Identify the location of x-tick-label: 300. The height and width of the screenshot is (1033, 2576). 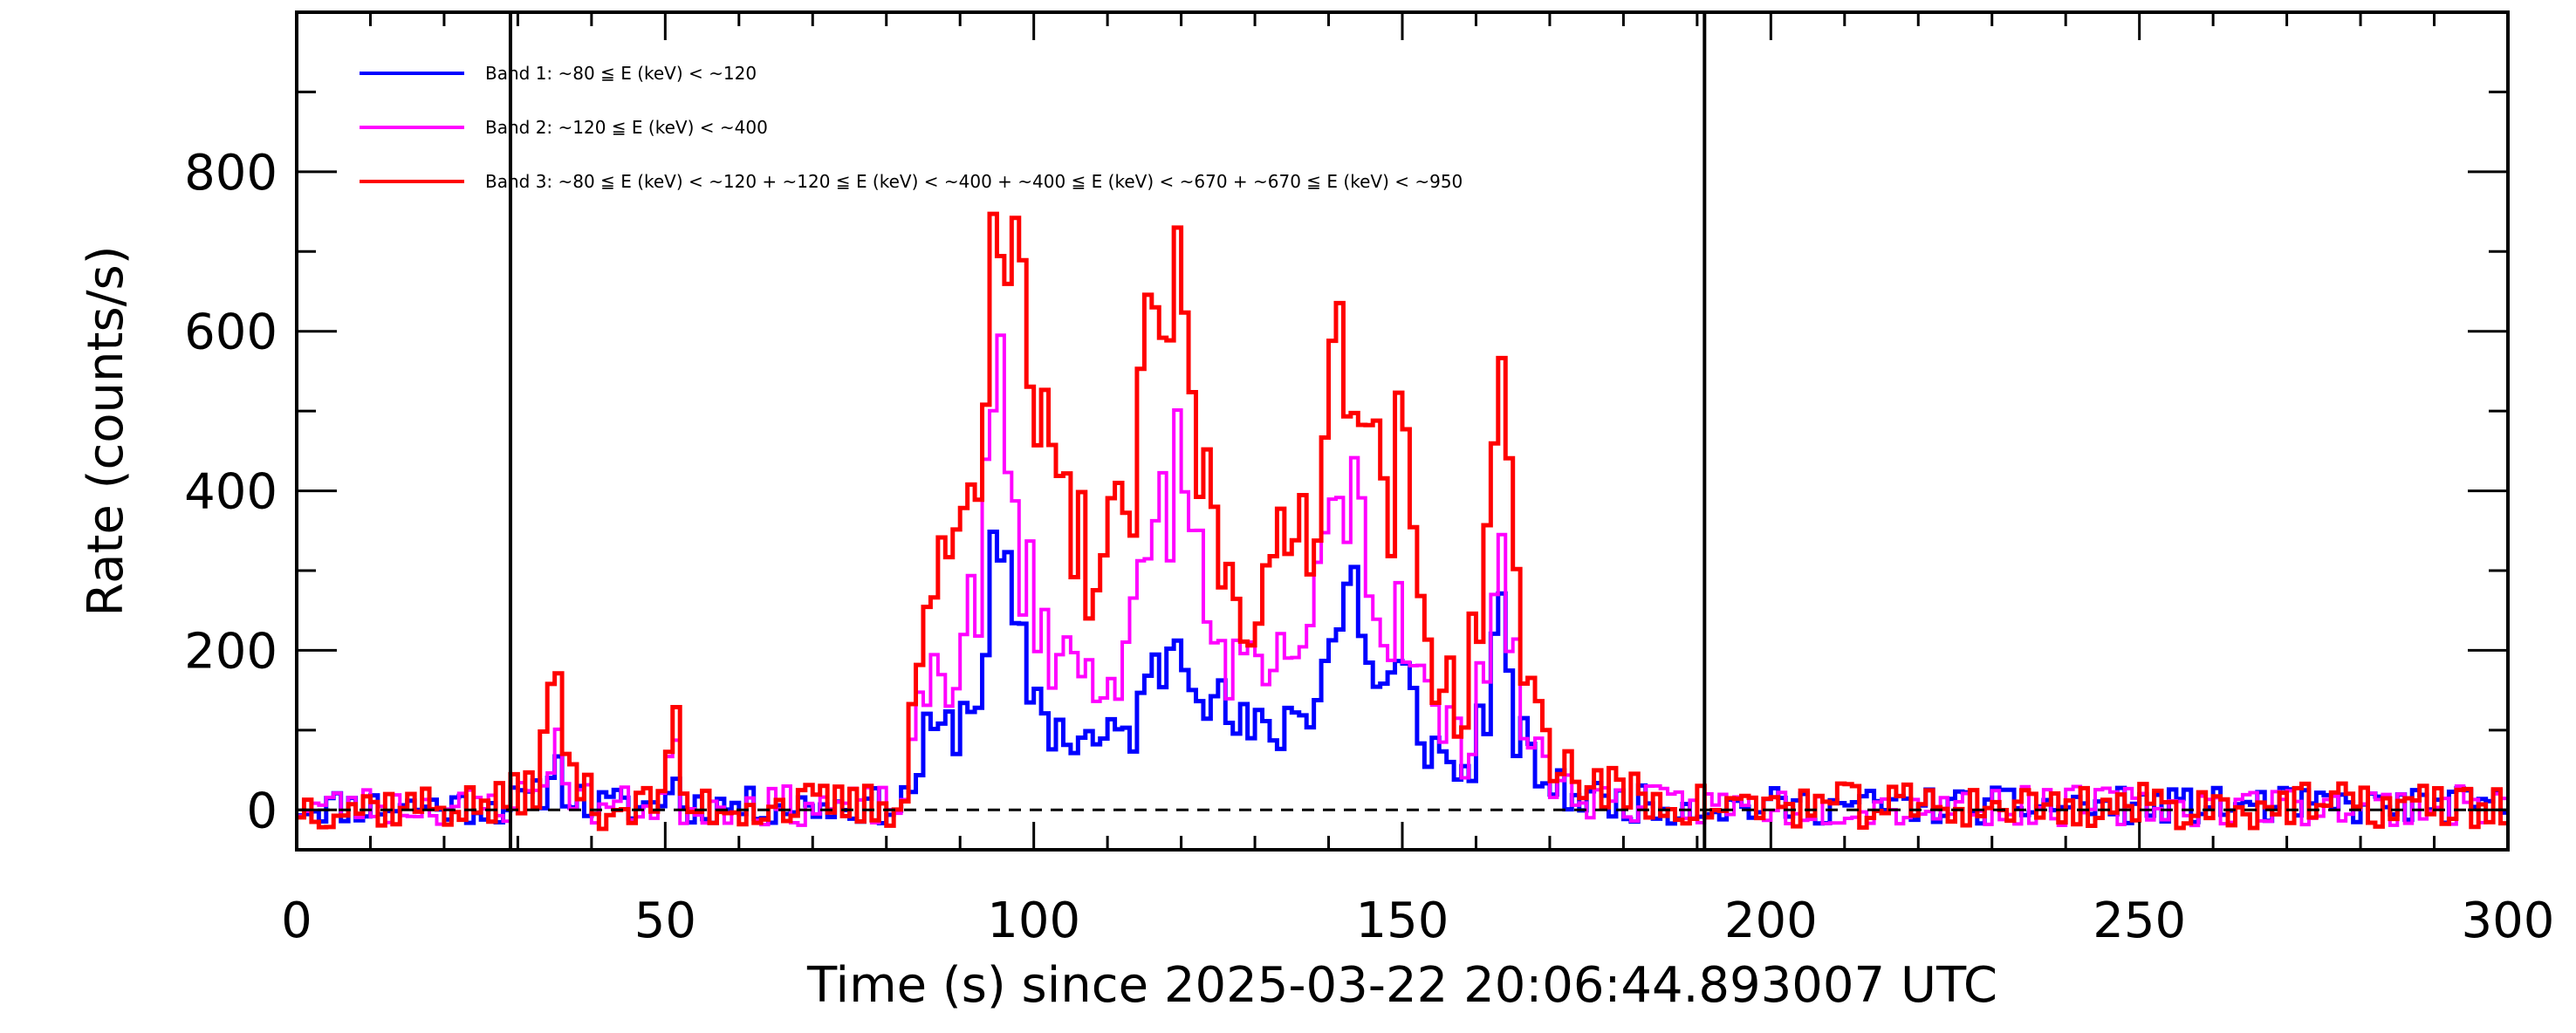
(2508, 921).